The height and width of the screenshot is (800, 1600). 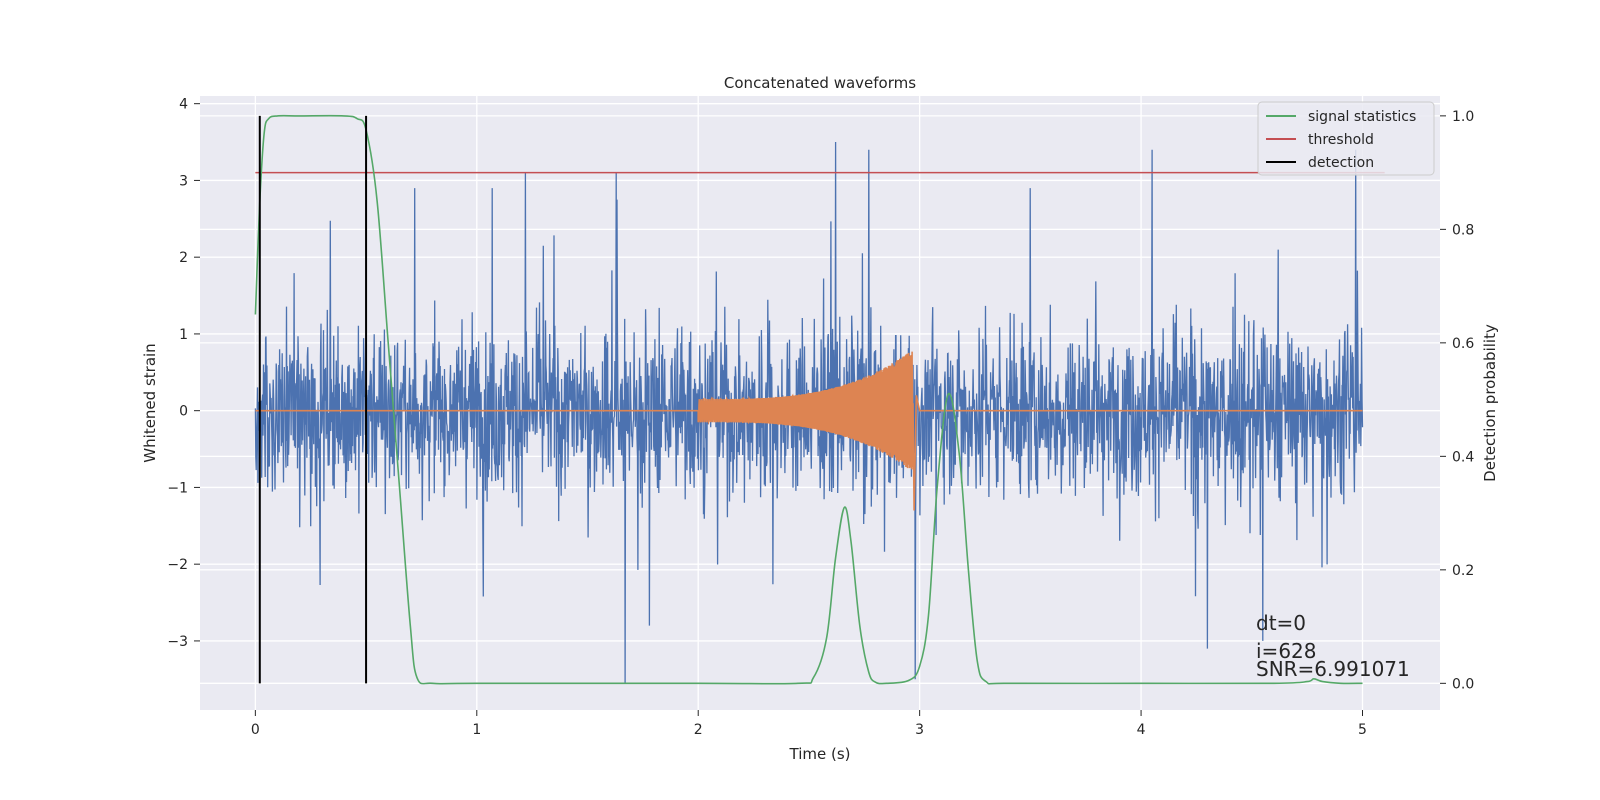 What do you see at coordinates (183, 105) in the screenshot?
I see `y-tick-label: 4` at bounding box center [183, 105].